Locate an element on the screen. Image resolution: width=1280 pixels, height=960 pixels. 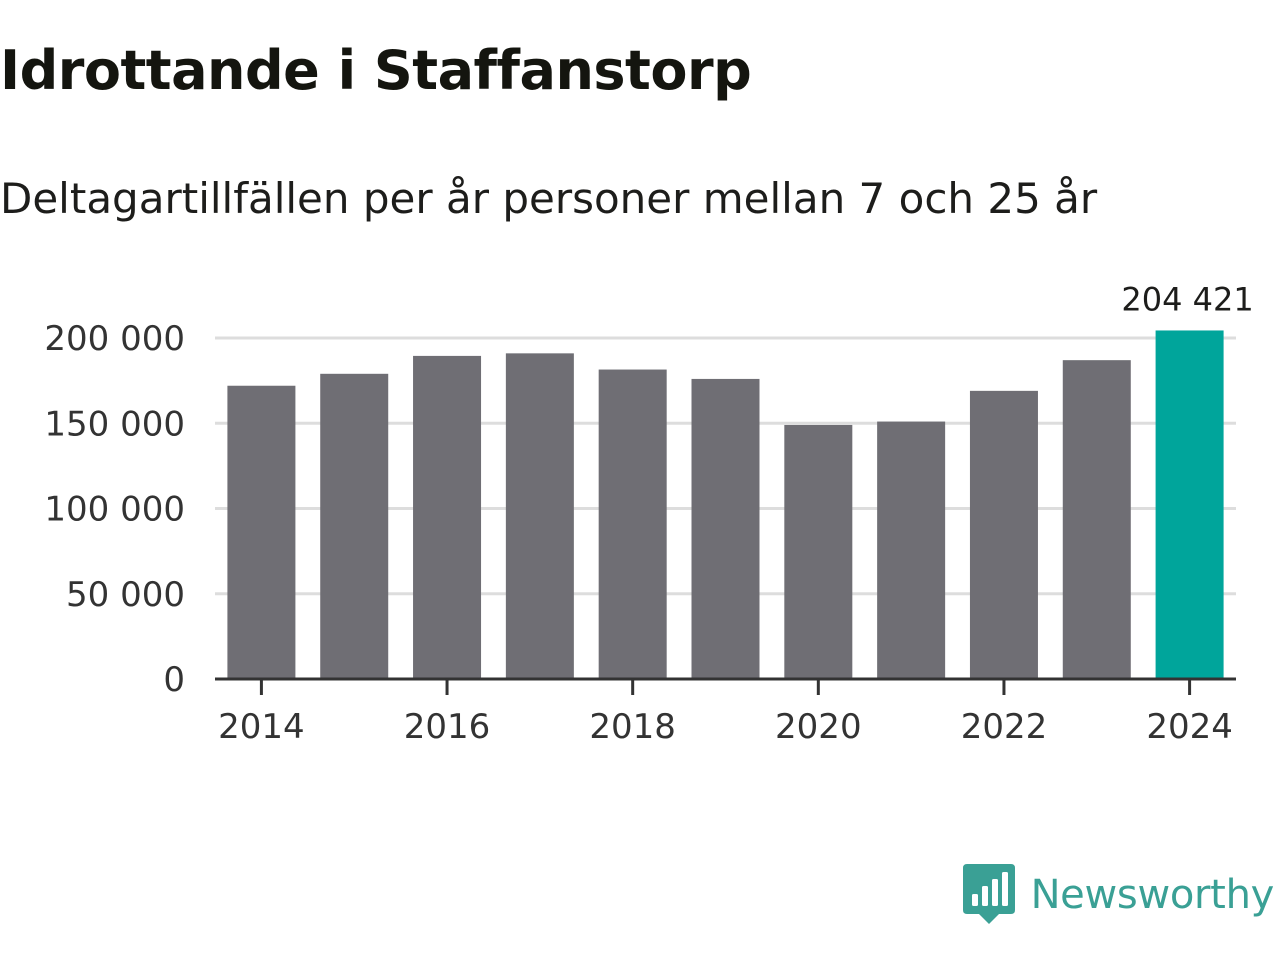
y-tick-label: 0 is located at coordinates (174, 680).